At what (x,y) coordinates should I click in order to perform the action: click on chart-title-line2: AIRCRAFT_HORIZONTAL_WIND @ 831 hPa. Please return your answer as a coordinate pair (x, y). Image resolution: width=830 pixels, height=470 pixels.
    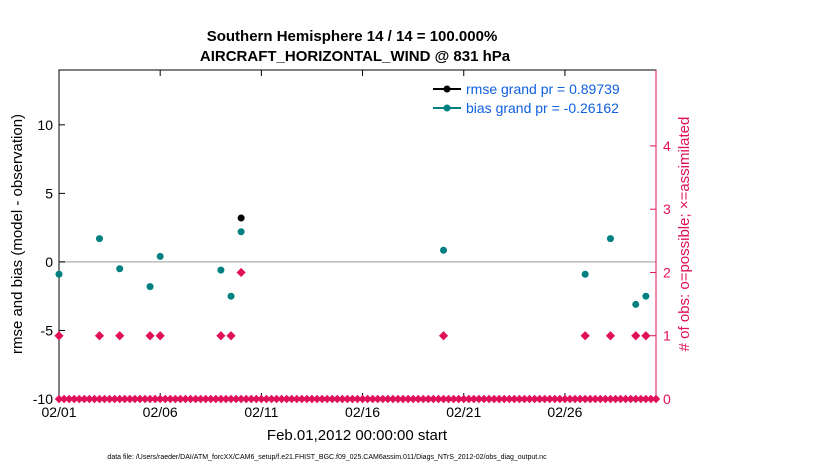
    Looking at the image, I should click on (355, 56).